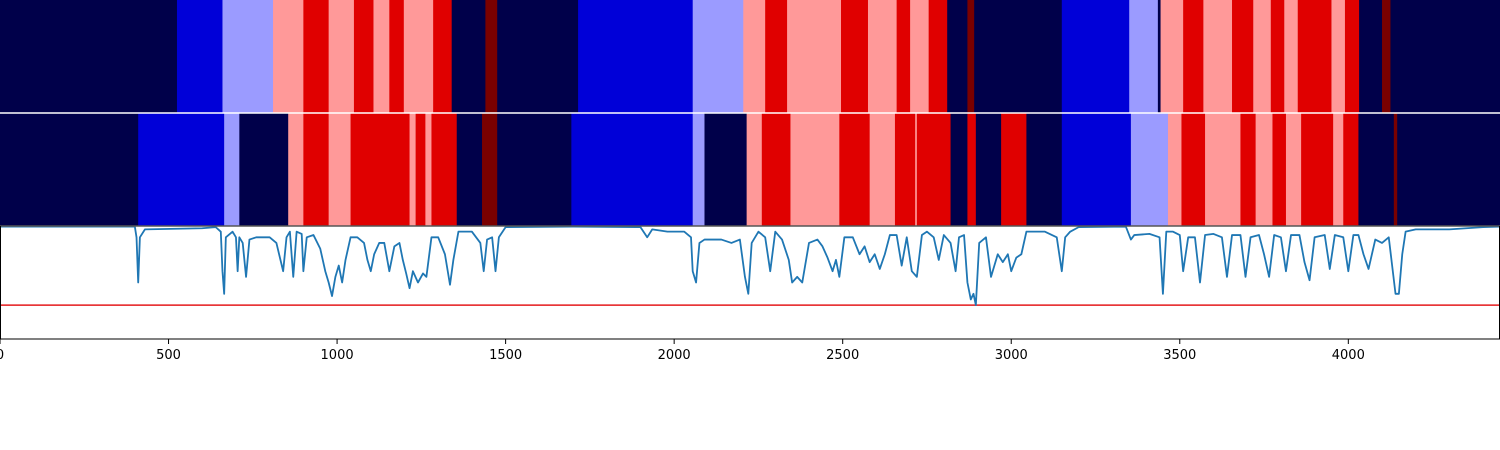  Describe the element at coordinates (674, 355) in the screenshot. I see `x-tick-label: 2000` at that location.